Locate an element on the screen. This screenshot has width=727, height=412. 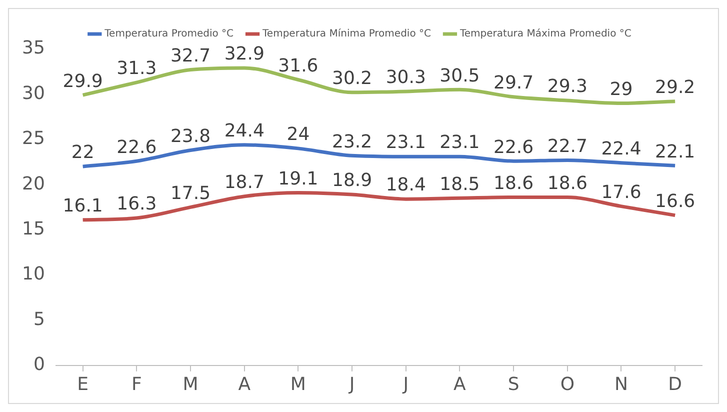
legend-label: Temperatura Mínima Promedio °C is located at coordinates (346, 34).